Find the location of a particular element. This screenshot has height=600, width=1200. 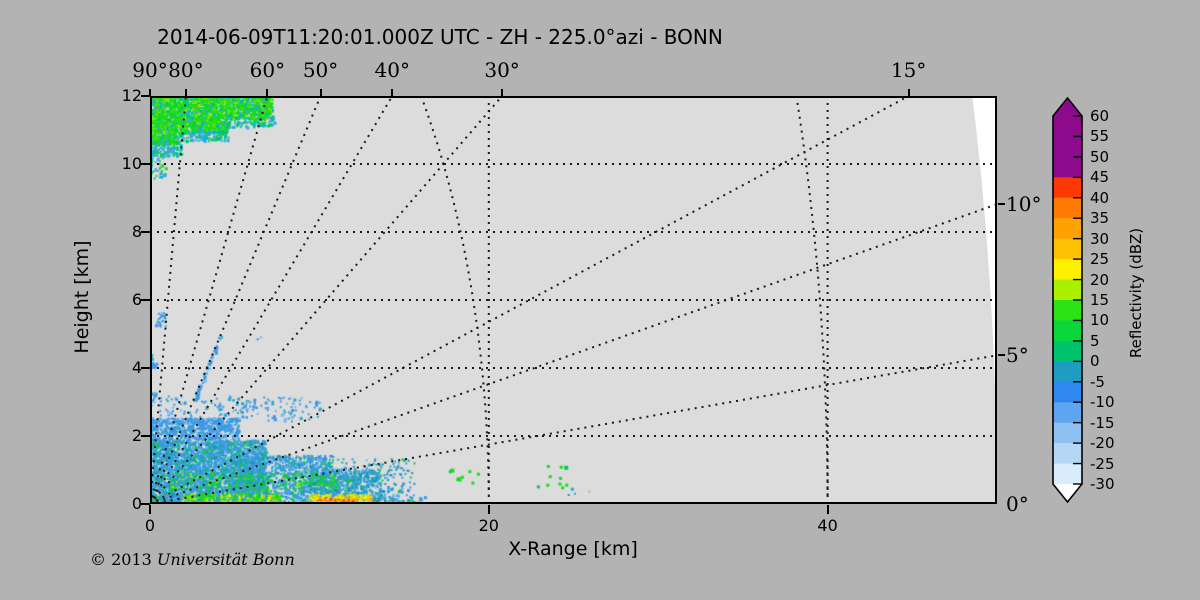

colorbar-tick-label: 35 is located at coordinates (1100, 218).